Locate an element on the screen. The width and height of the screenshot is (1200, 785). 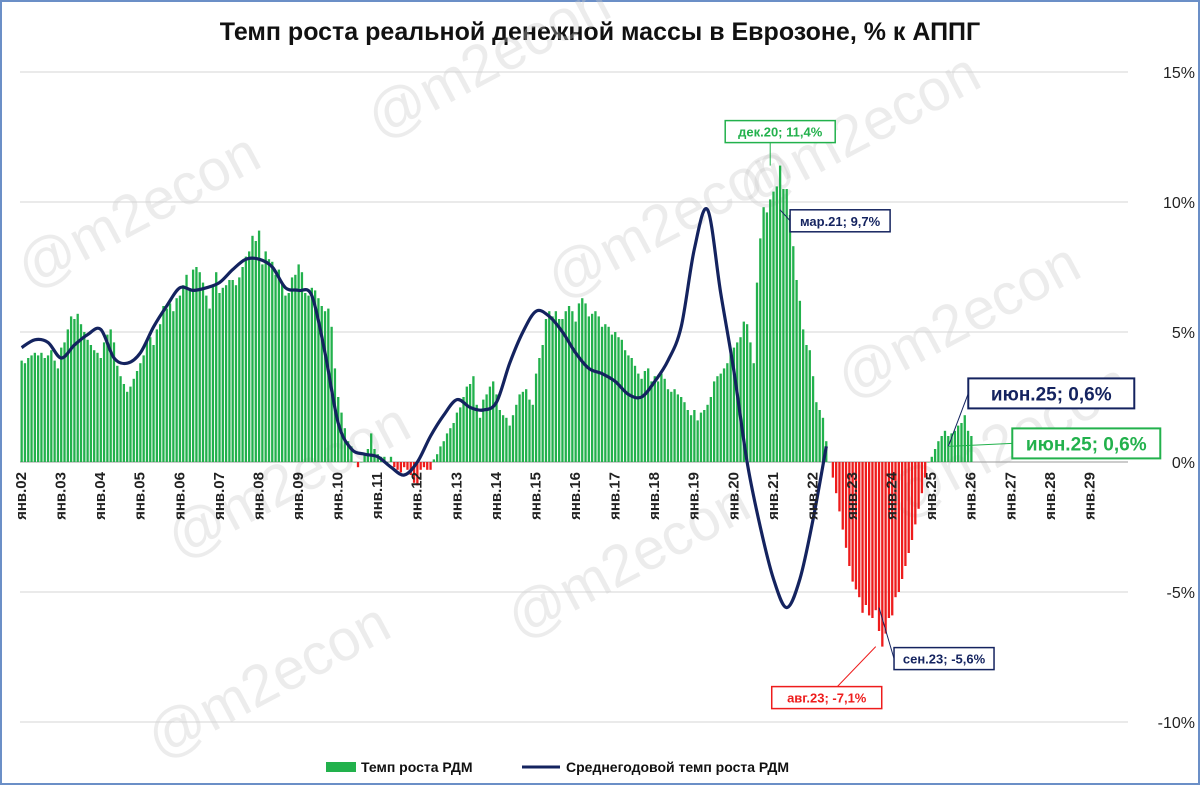
x-tick-label: янв.27 is located at coordinates (1010, 496).